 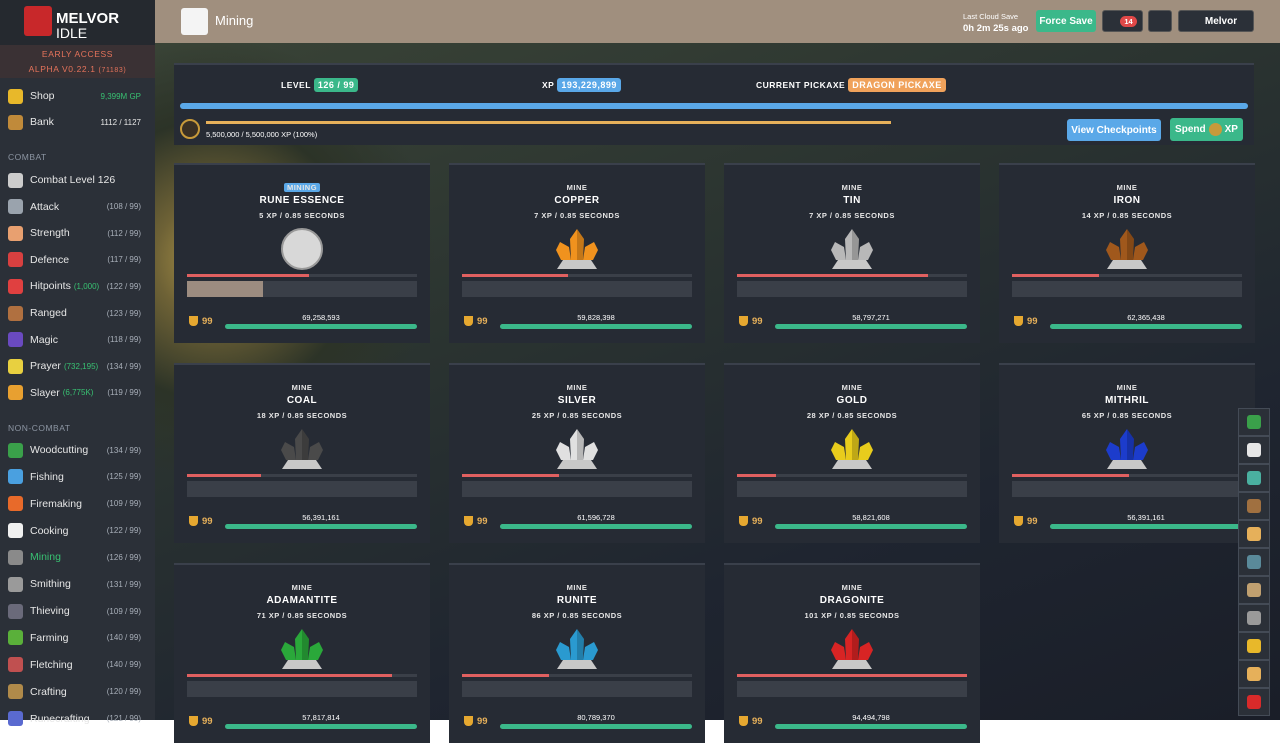 What do you see at coordinates (77, 233) in the screenshot?
I see `sidebar-item: Strength (112 / 99)` at bounding box center [77, 233].